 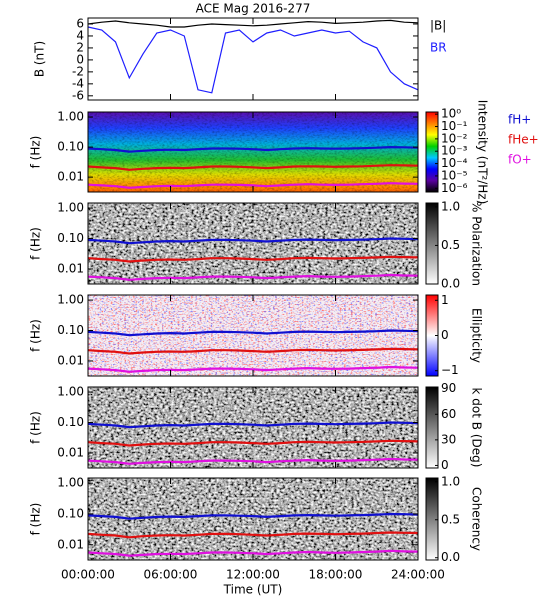 What do you see at coordinates (454, 126) in the screenshot?
I see `colorbar-tick-label: 10⁻¹` at bounding box center [454, 126].